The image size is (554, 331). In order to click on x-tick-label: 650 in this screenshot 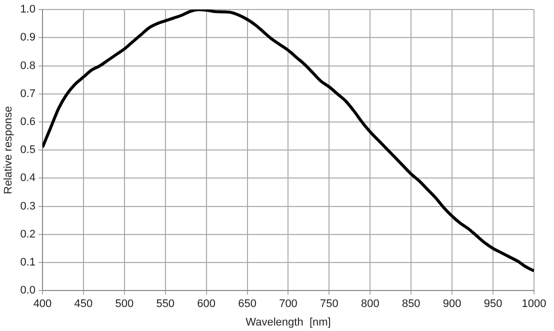, I will do `click(247, 304)`.